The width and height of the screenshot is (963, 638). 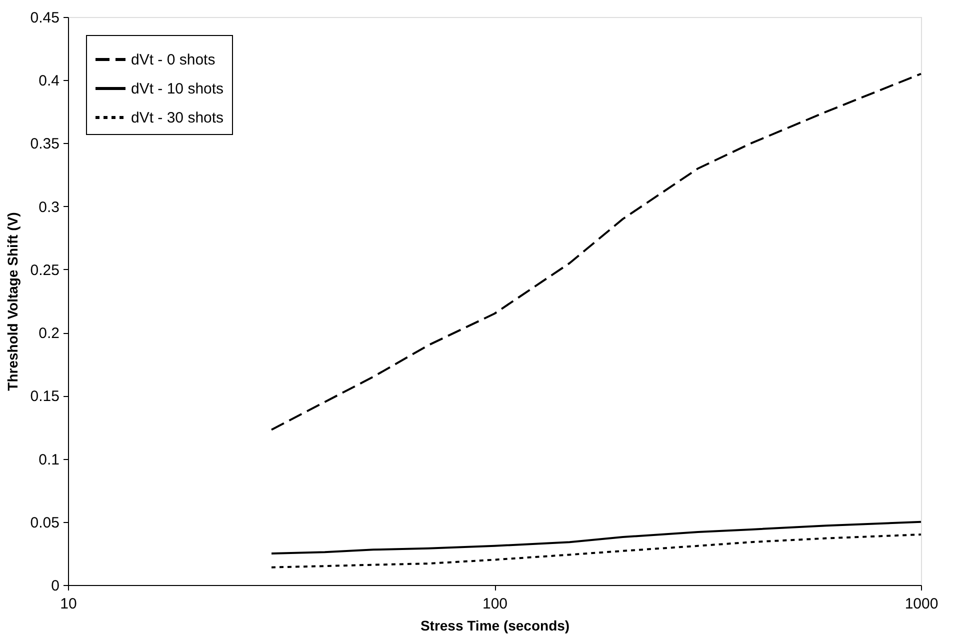 I want to click on x-tick-label: 10, so click(x=68, y=604).